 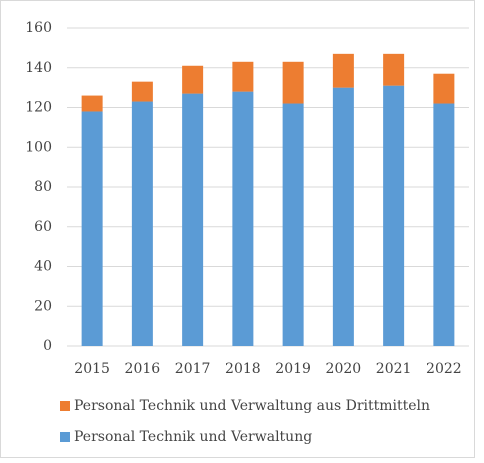 What do you see at coordinates (394, 369) in the screenshot?
I see `x-tick-label: 2021` at bounding box center [394, 369].